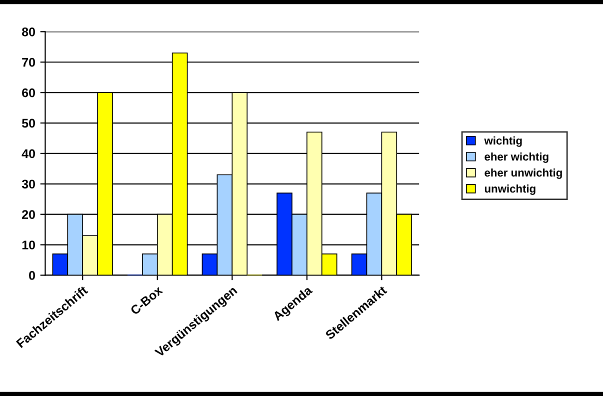  Describe the element at coordinates (510, 189) in the screenshot. I see `legend-label: unwichtig` at that location.